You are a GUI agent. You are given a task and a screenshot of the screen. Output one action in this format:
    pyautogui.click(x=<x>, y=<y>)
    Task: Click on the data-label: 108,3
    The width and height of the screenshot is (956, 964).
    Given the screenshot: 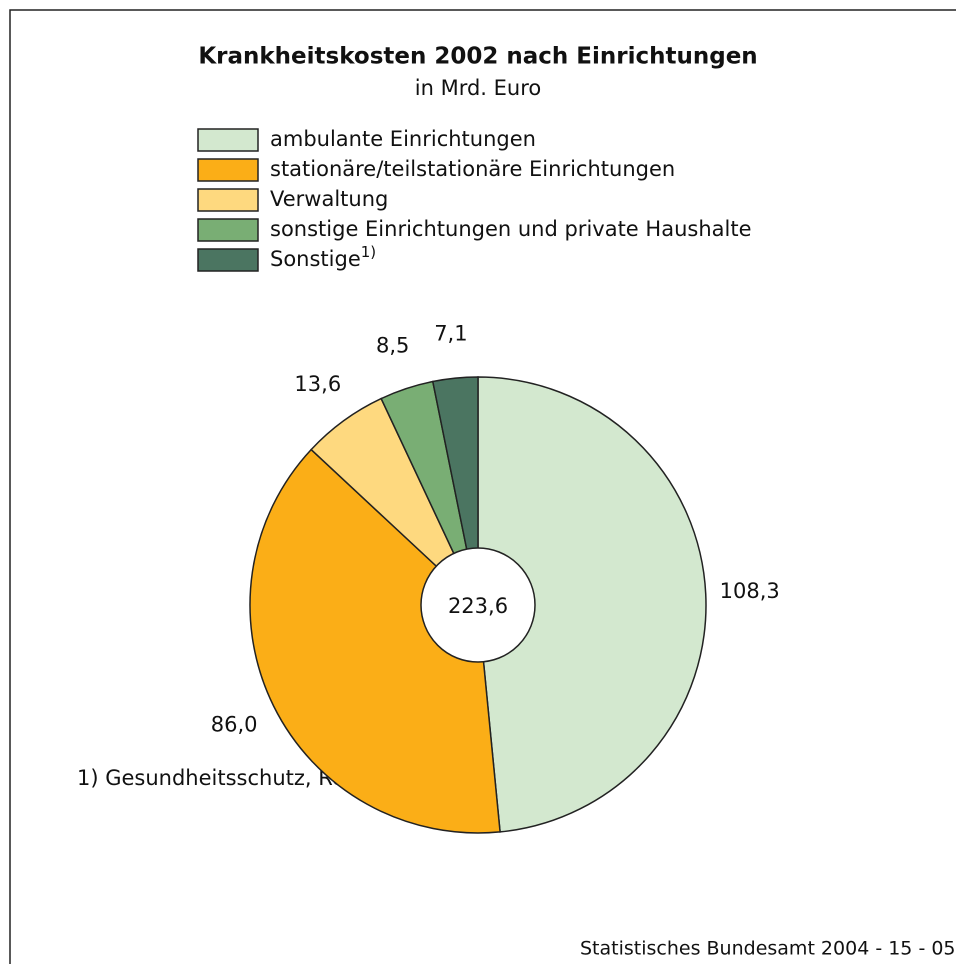 What is the action you would take?
    pyautogui.click(x=750, y=591)
    